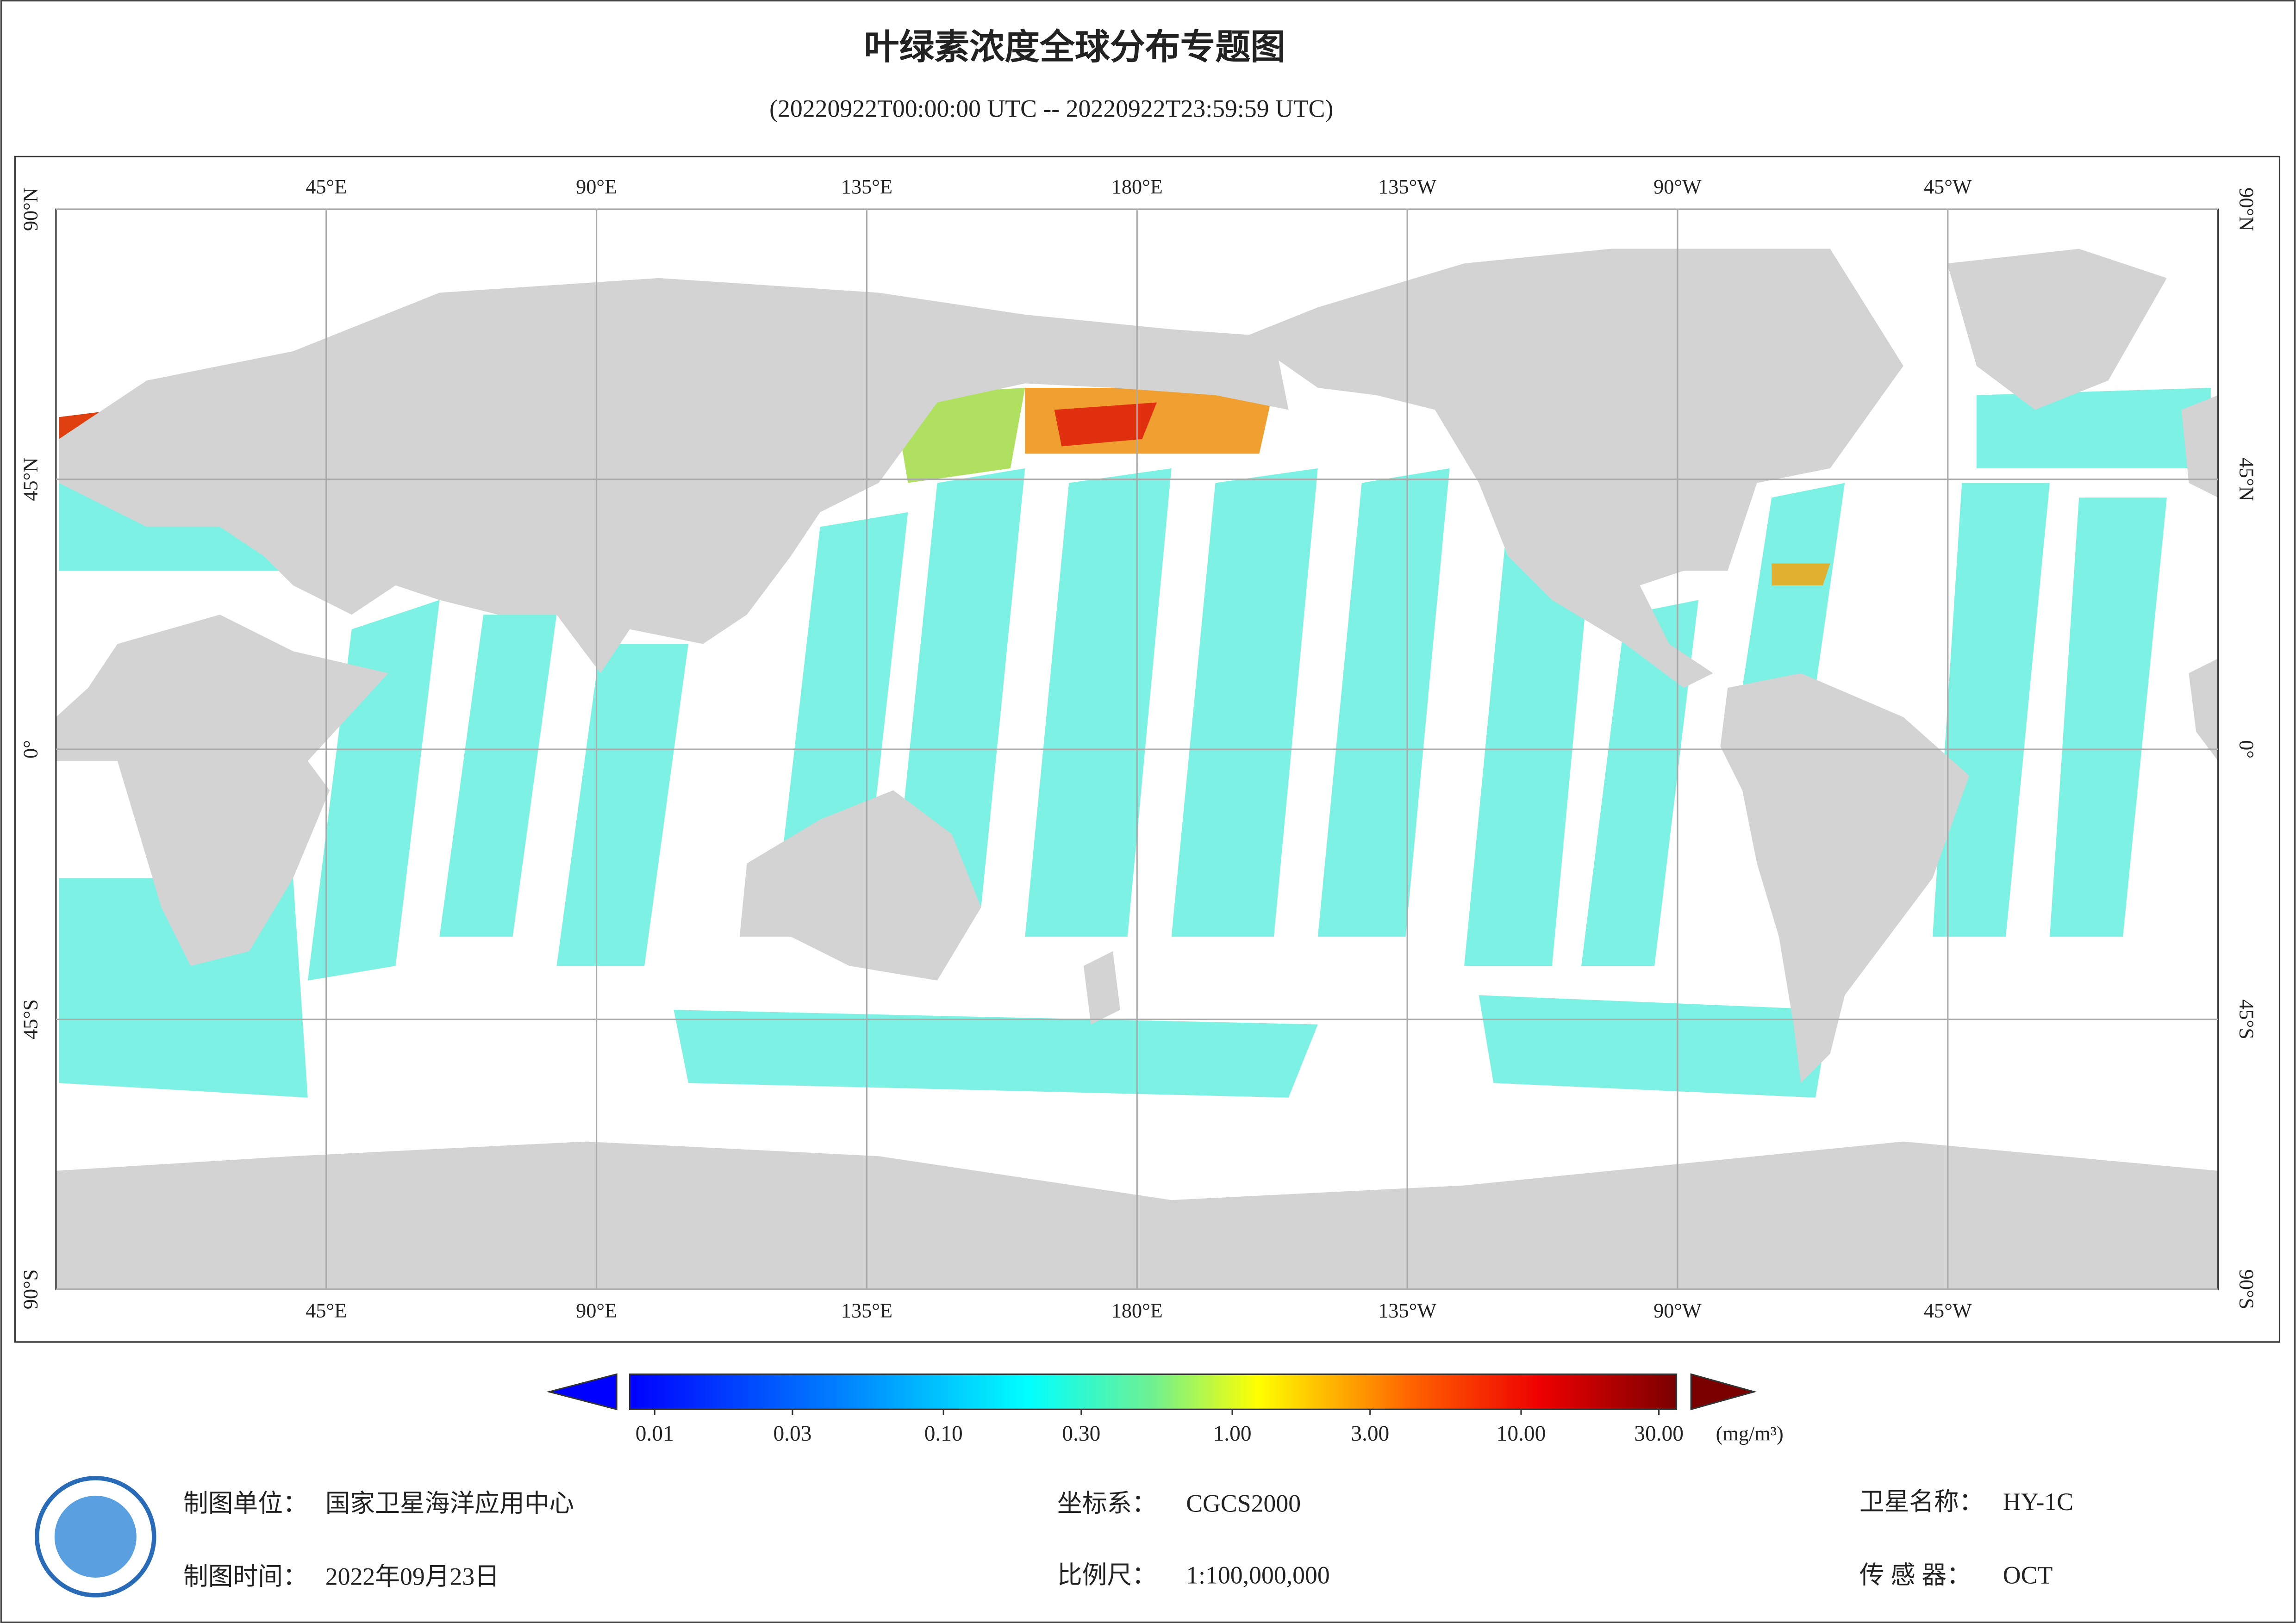 Image resolution: width=2296 pixels, height=1623 pixels. What do you see at coordinates (1921, 1502) in the screenshot?
I see `footer-label: 卫星名称：` at bounding box center [1921, 1502].